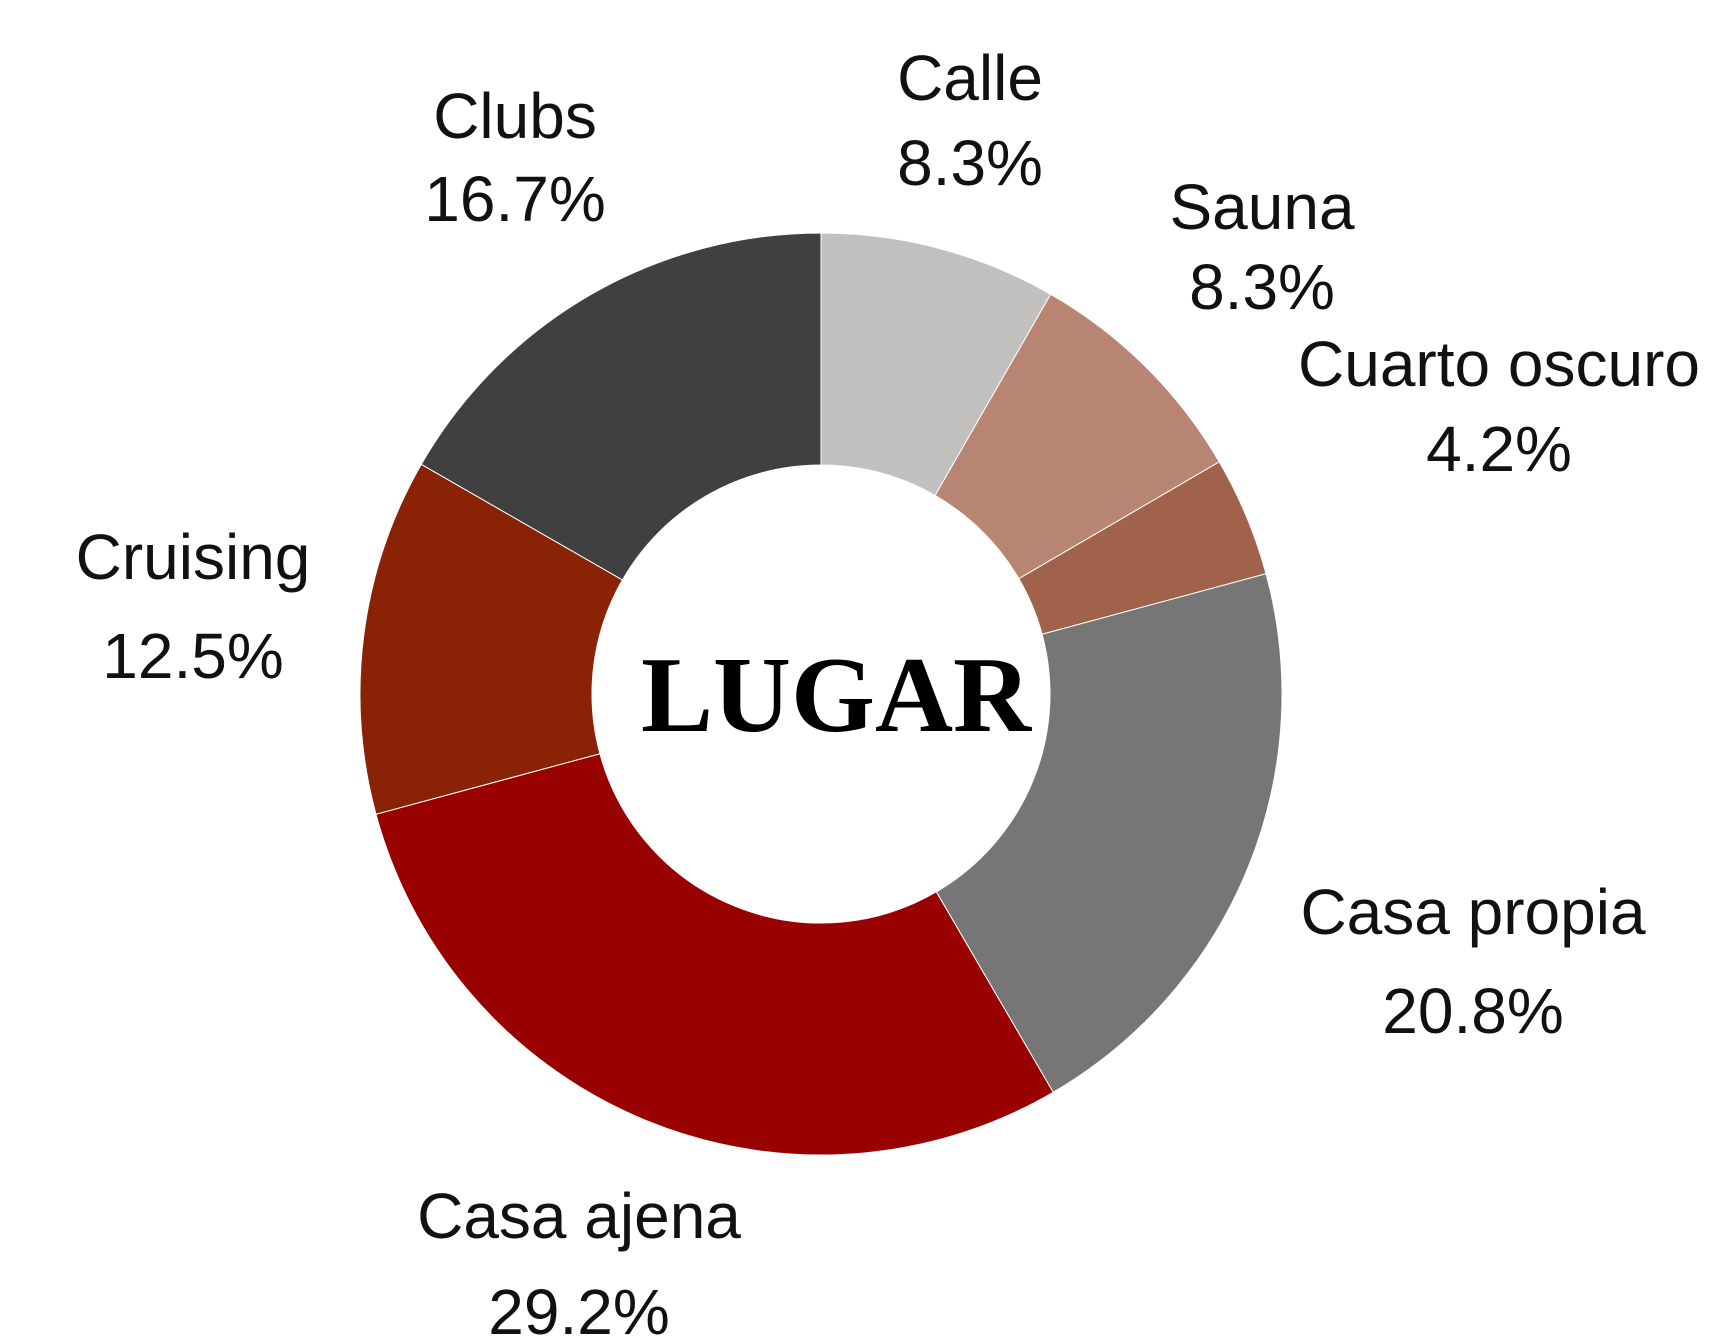 The height and width of the screenshot is (1344, 1728). Describe the element at coordinates (515, 116) in the screenshot. I see `slice-label: Clubs` at that location.